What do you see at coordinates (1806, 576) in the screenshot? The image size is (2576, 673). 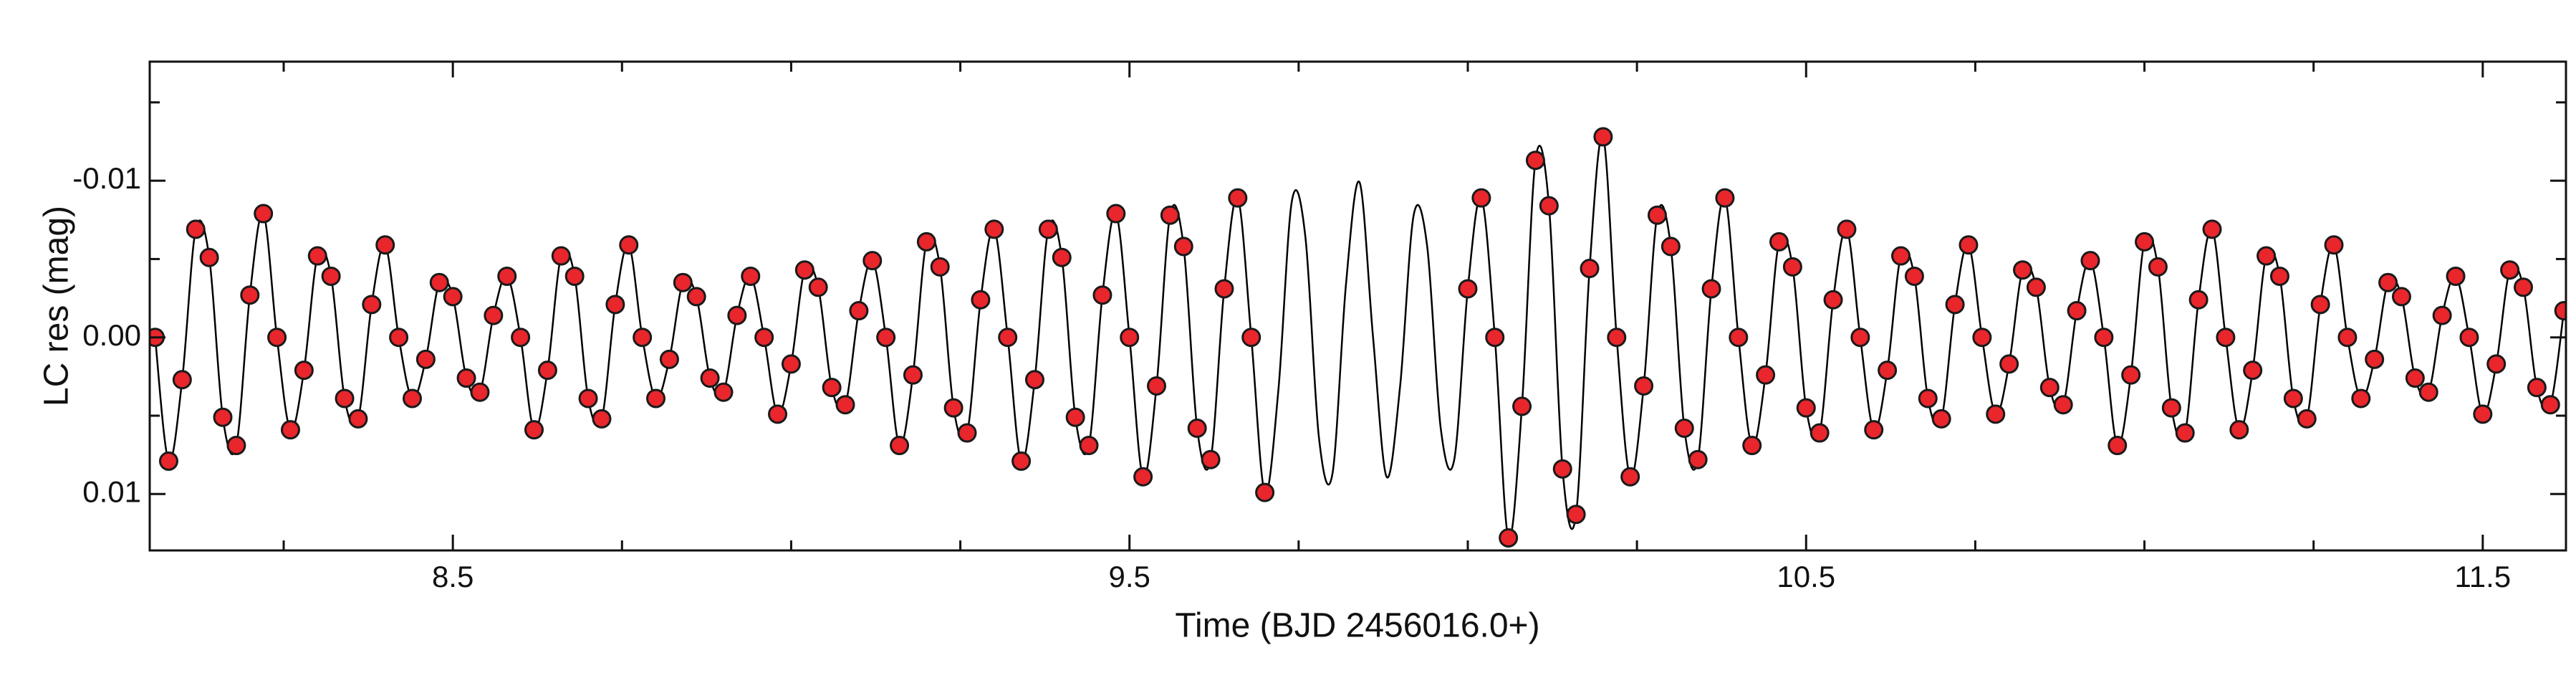 I see `x-tick-label: 10.5` at bounding box center [1806, 576].